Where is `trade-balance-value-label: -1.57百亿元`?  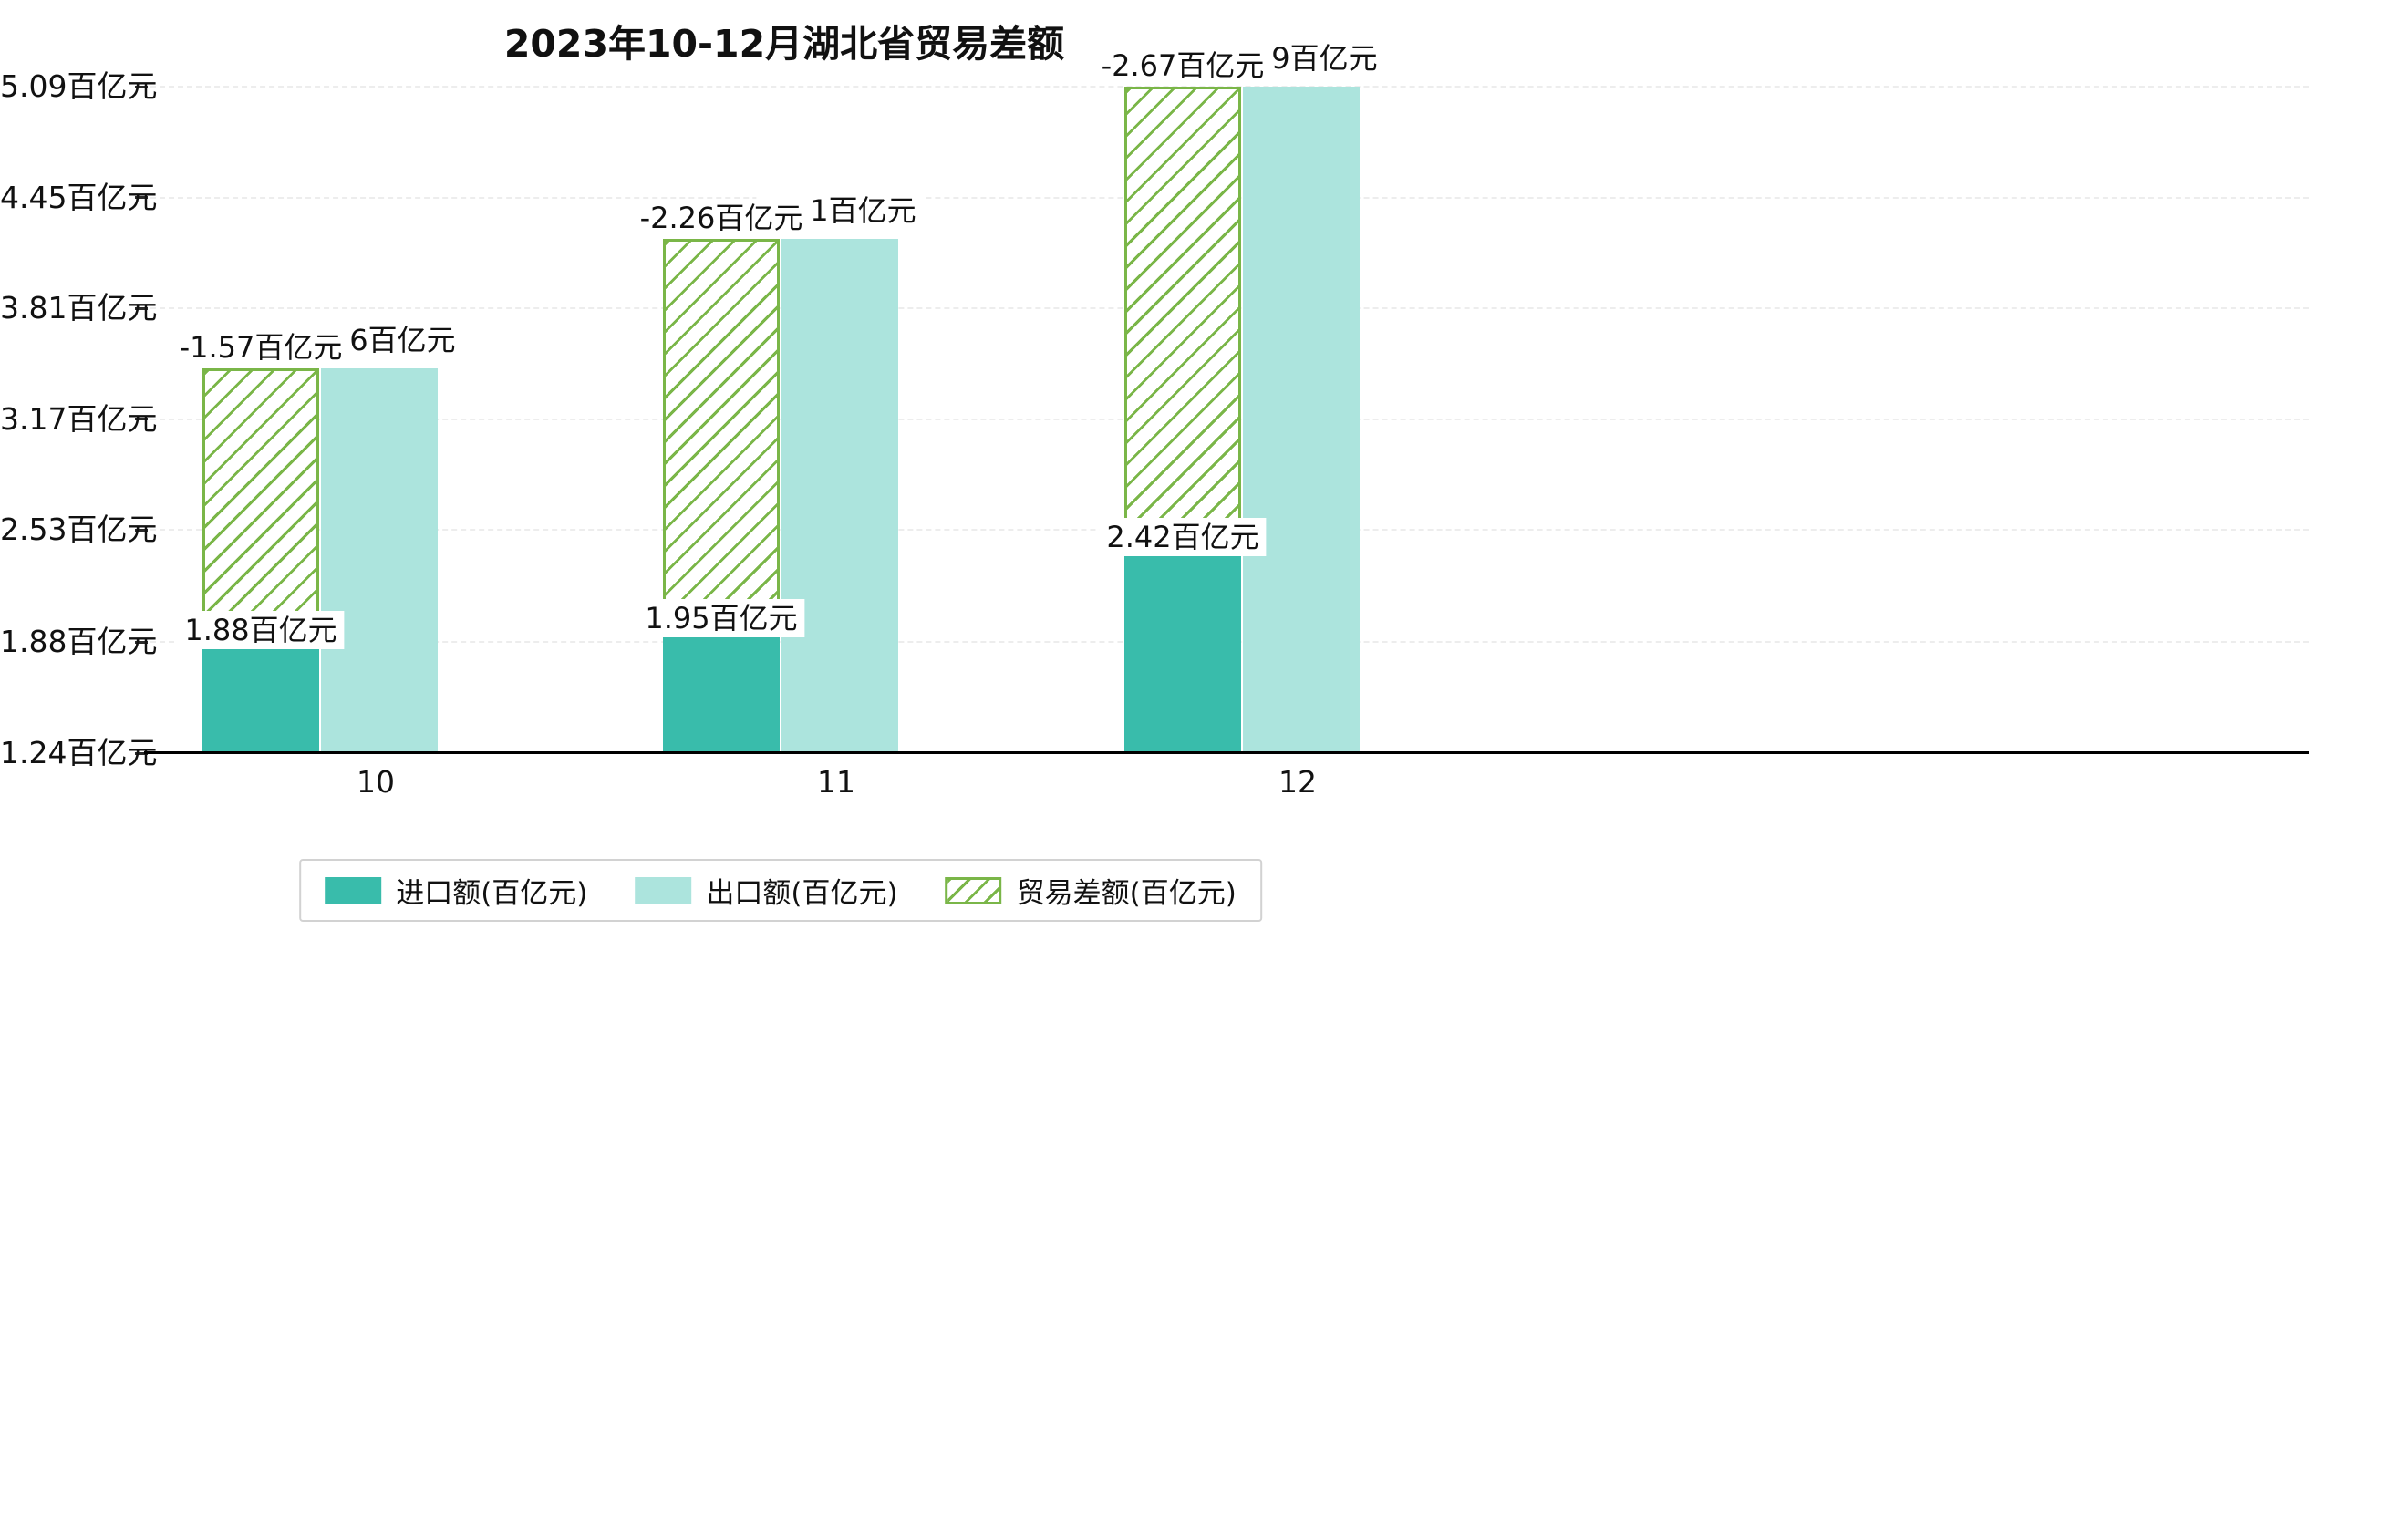
trade-balance-value-label: -1.57百亿元 is located at coordinates (260, 347).